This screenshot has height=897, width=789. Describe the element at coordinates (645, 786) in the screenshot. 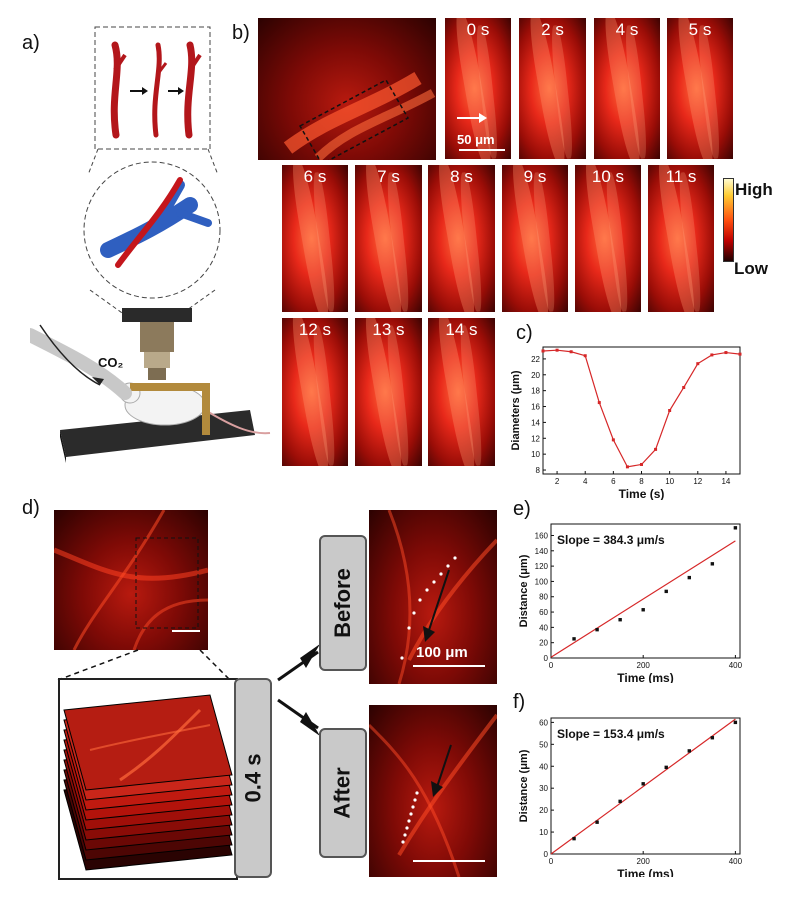

I see `plot-frame` at that location.